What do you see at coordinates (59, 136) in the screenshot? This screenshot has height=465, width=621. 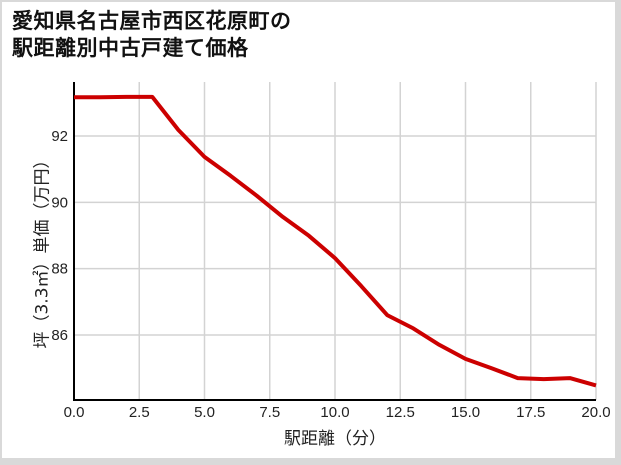 I see `y-tick-label: 92` at bounding box center [59, 136].